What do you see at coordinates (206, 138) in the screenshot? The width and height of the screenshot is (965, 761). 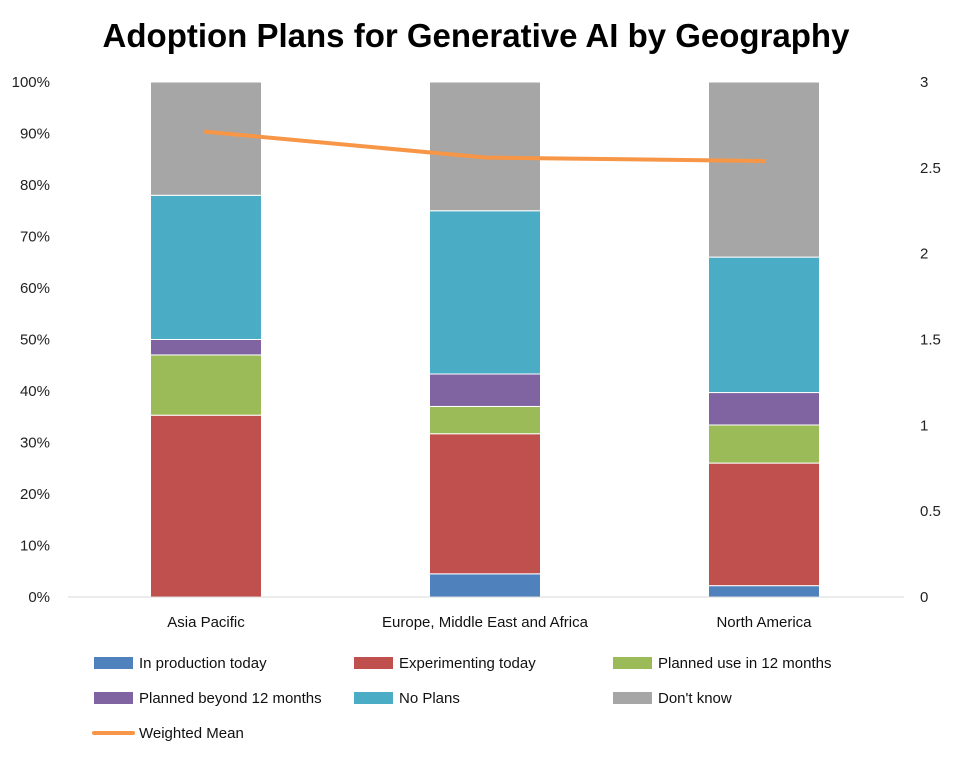 I see `bar-segment-don-t-know-asia-pacific` at bounding box center [206, 138].